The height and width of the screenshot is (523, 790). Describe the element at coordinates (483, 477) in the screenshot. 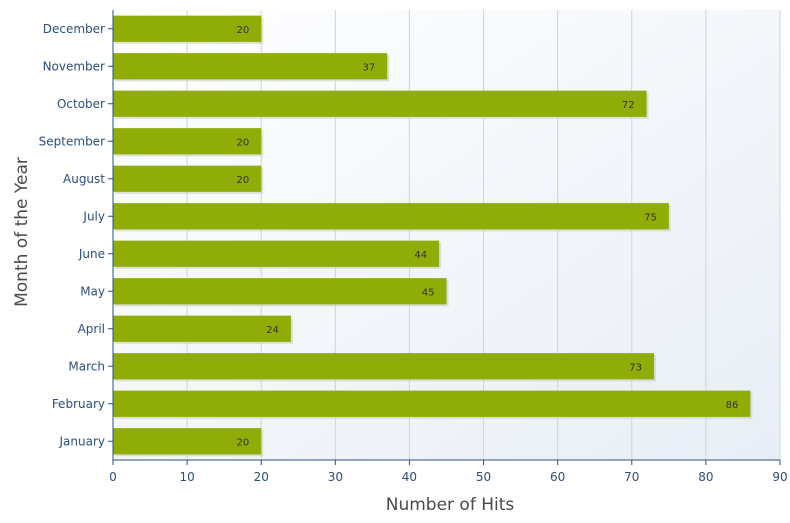

I see `x-tick-label: 50` at that location.